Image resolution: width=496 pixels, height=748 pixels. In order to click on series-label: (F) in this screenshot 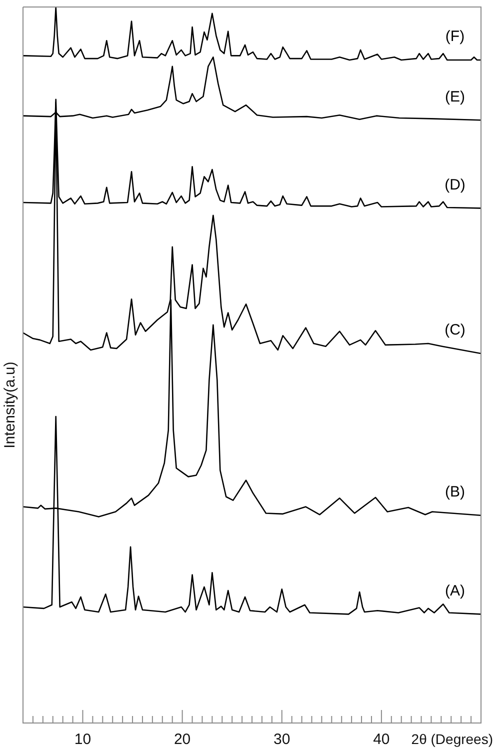, I will do `click(455, 37)`.